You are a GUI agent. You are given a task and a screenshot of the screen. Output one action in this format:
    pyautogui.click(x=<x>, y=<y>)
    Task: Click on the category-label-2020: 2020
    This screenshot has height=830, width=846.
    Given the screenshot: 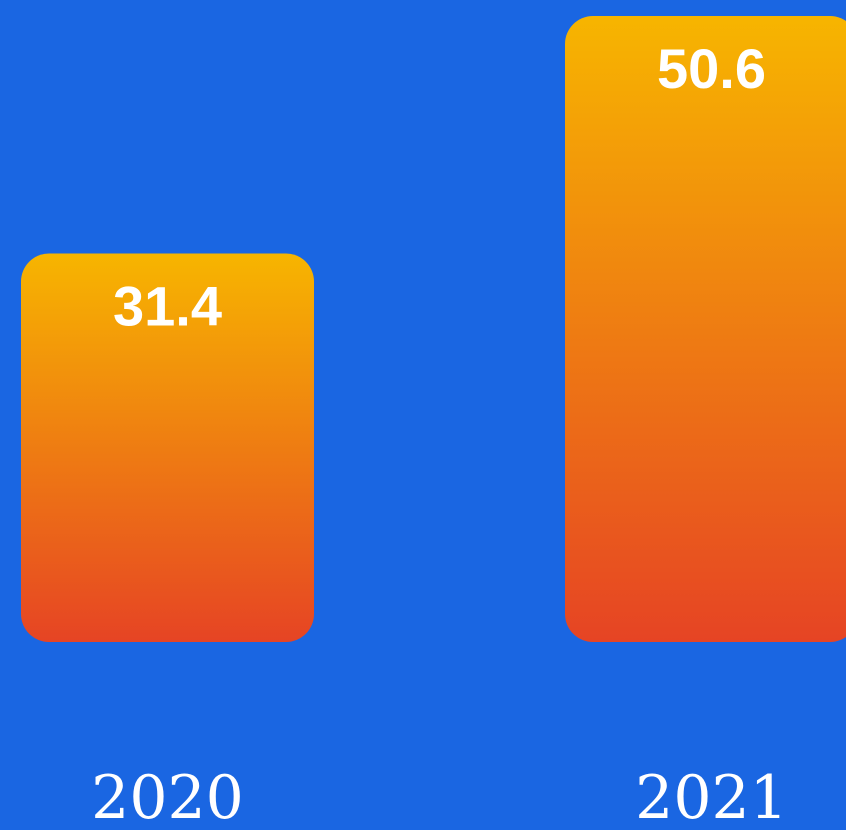 What is the action you would take?
    pyautogui.click(x=167, y=796)
    